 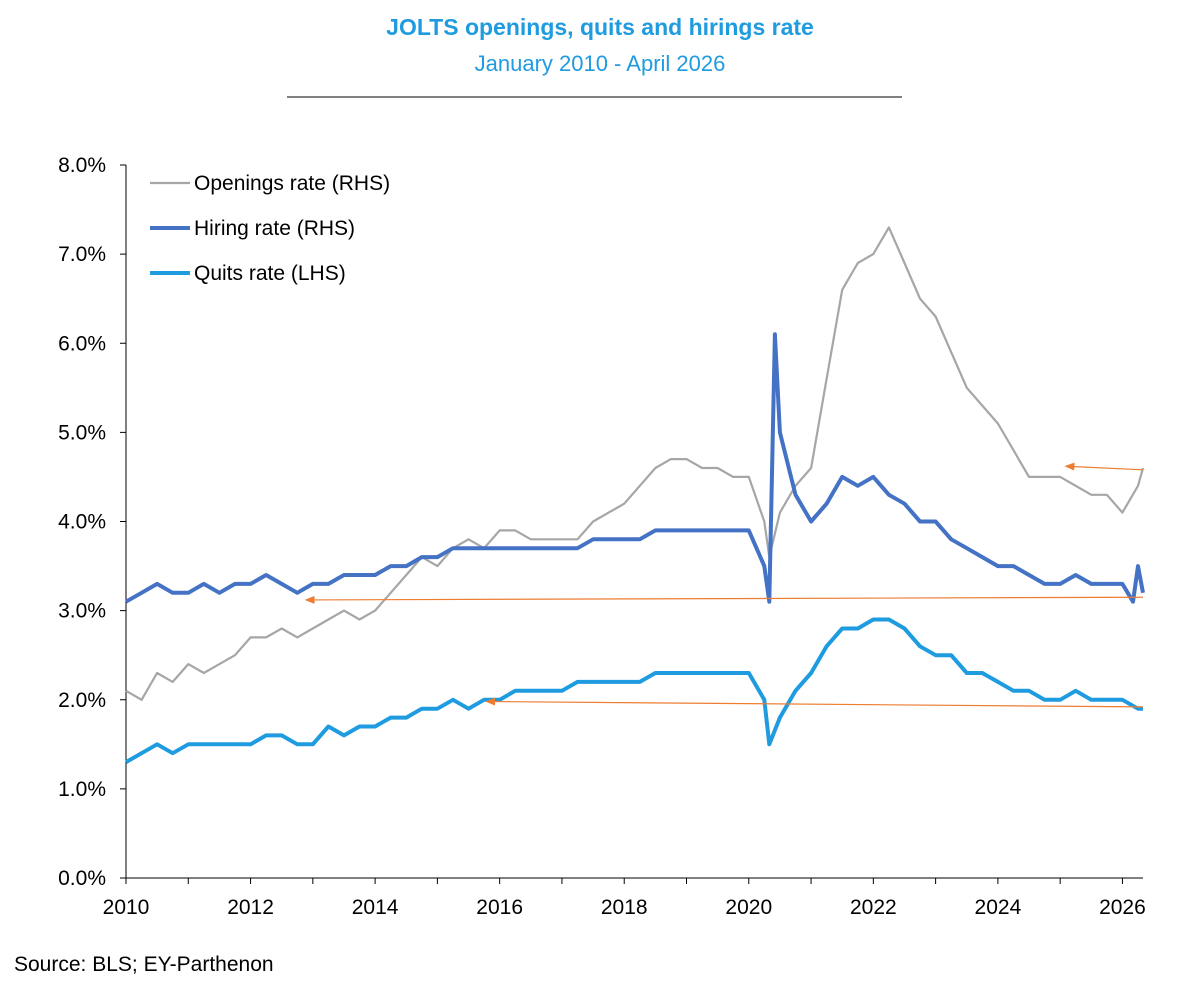 I want to click on source-note: Source: BLS; EY-Parthenon, so click(x=144, y=964).